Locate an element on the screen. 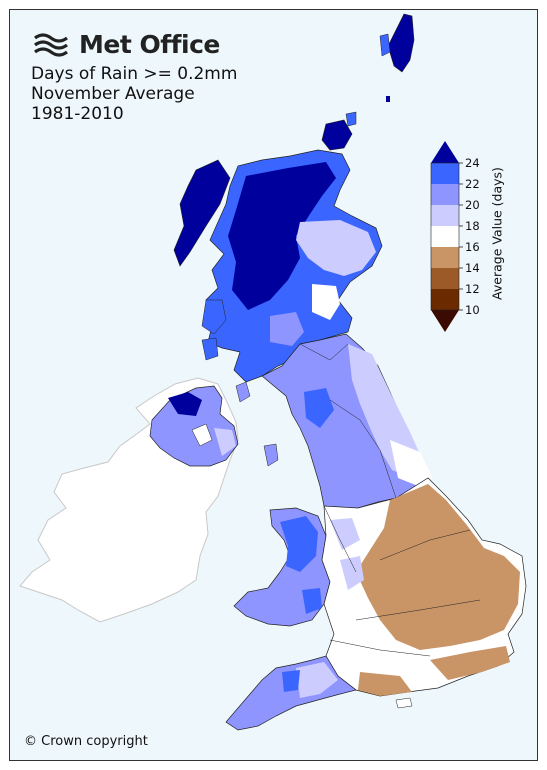  legend-tick: 24 is located at coordinates (472, 163).